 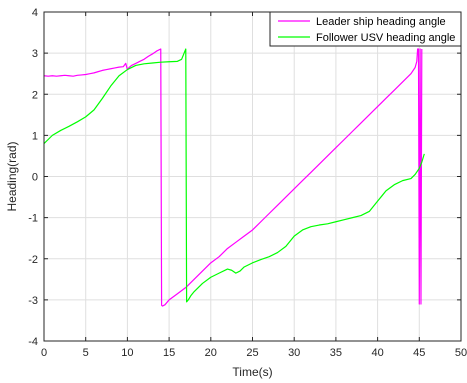 What do you see at coordinates (35, 136) in the screenshot?
I see `y-tick-label: 1` at bounding box center [35, 136].